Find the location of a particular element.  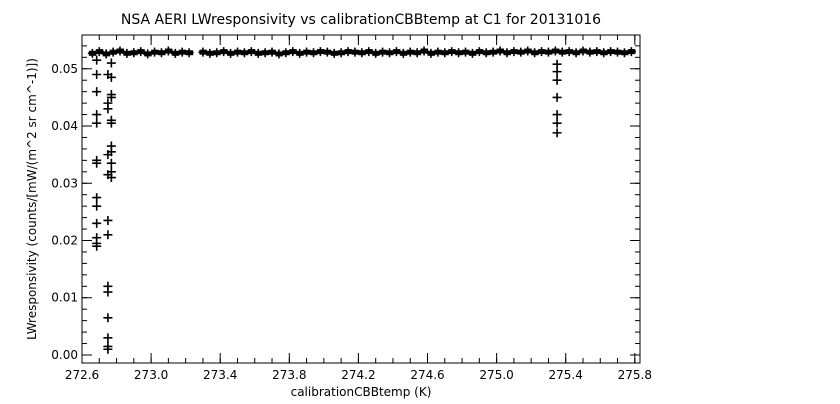

x-axis-label: calibrationCBBtemp (K) is located at coordinates (361, 392).